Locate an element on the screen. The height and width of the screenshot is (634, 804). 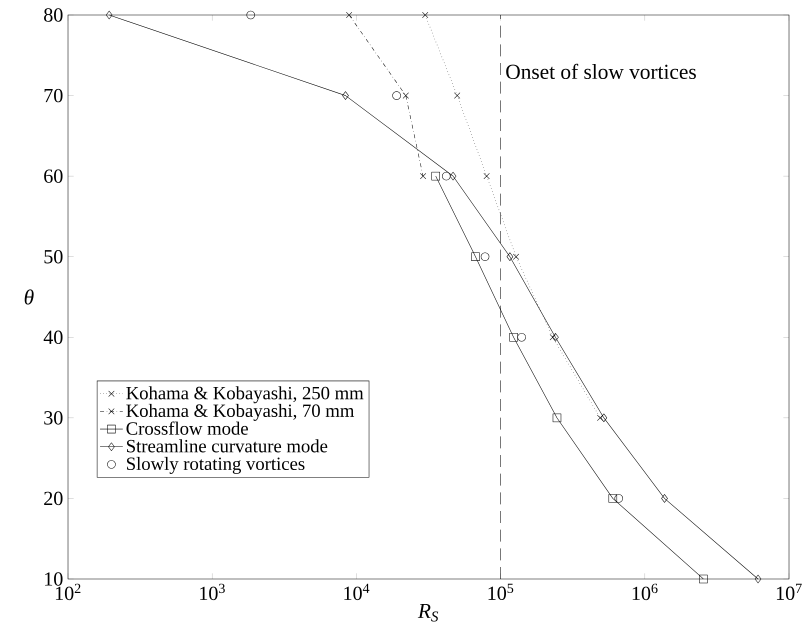
y-tick-label: 10 is located at coordinates (54, 579).